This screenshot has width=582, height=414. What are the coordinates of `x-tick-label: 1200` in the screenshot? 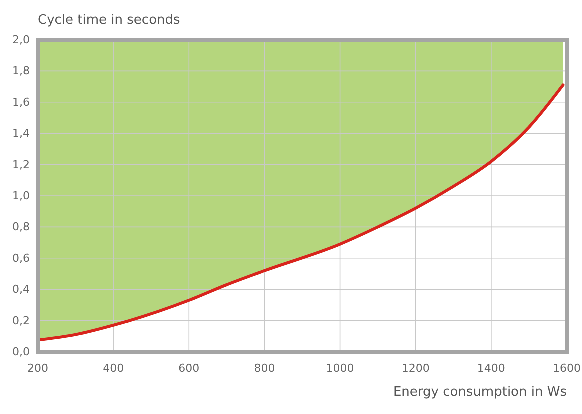 It's located at (416, 368).